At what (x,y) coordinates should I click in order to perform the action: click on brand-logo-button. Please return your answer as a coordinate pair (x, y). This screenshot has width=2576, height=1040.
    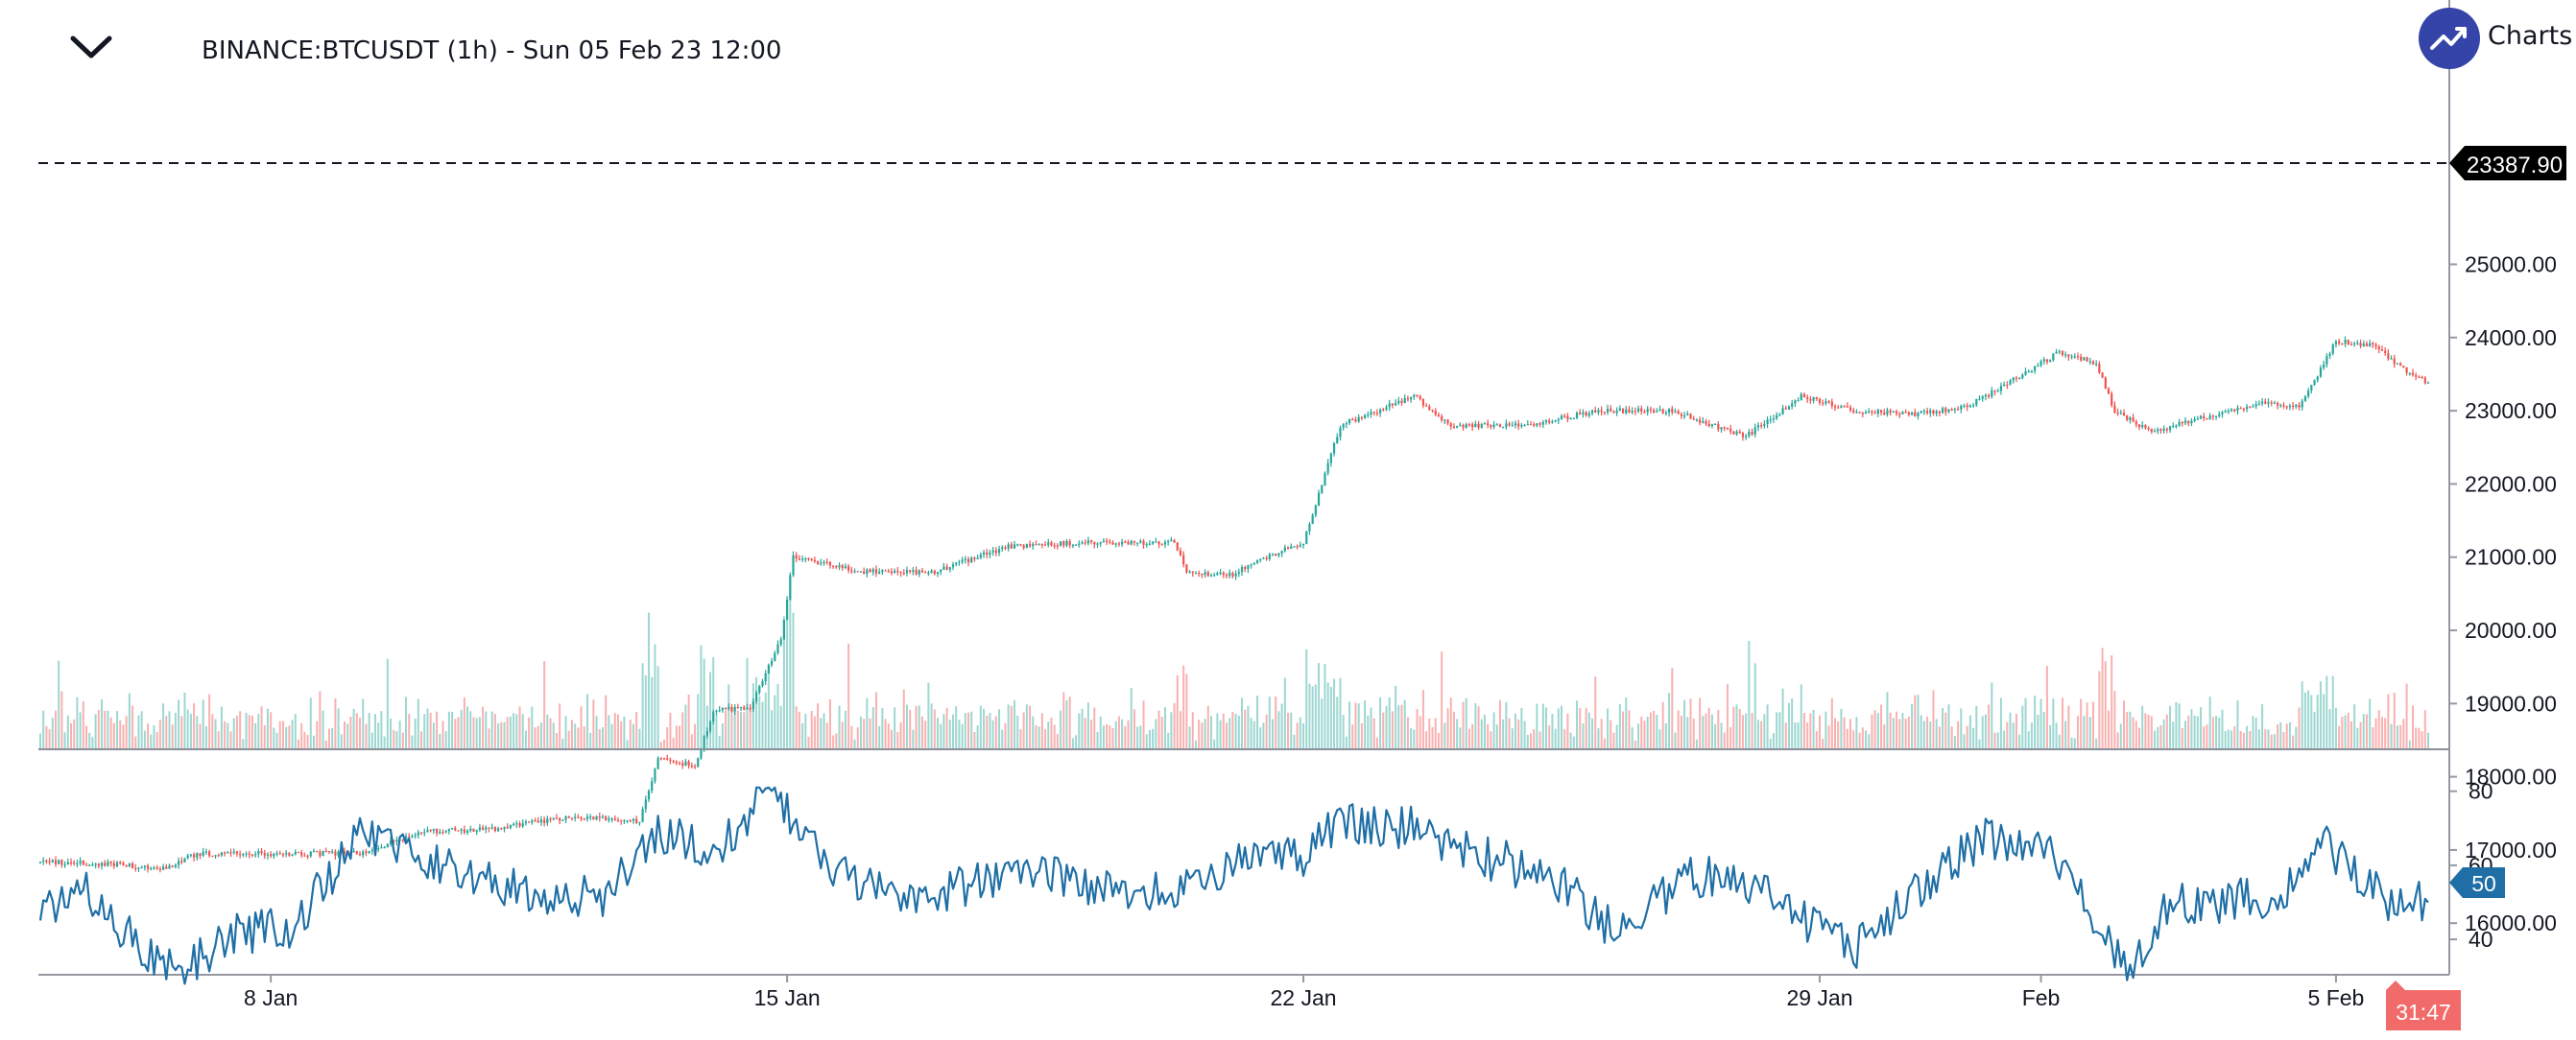
    Looking at the image, I should click on (2449, 38).